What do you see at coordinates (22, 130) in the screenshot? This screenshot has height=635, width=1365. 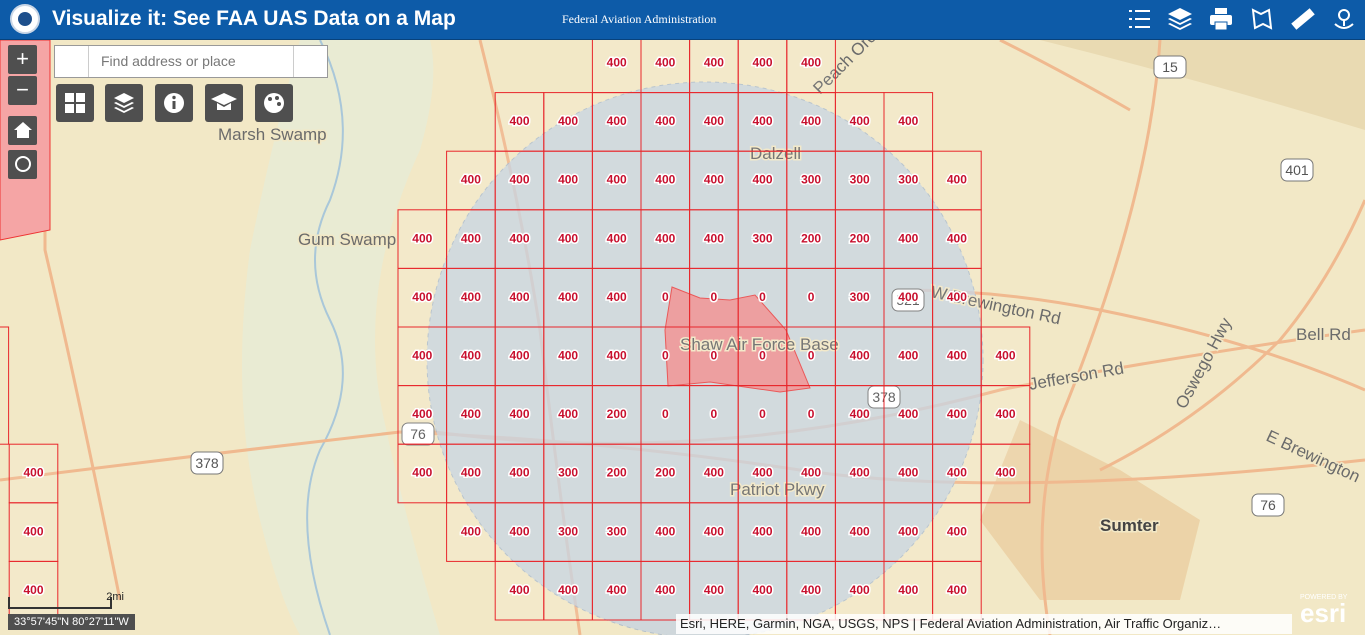 I see `home-button` at bounding box center [22, 130].